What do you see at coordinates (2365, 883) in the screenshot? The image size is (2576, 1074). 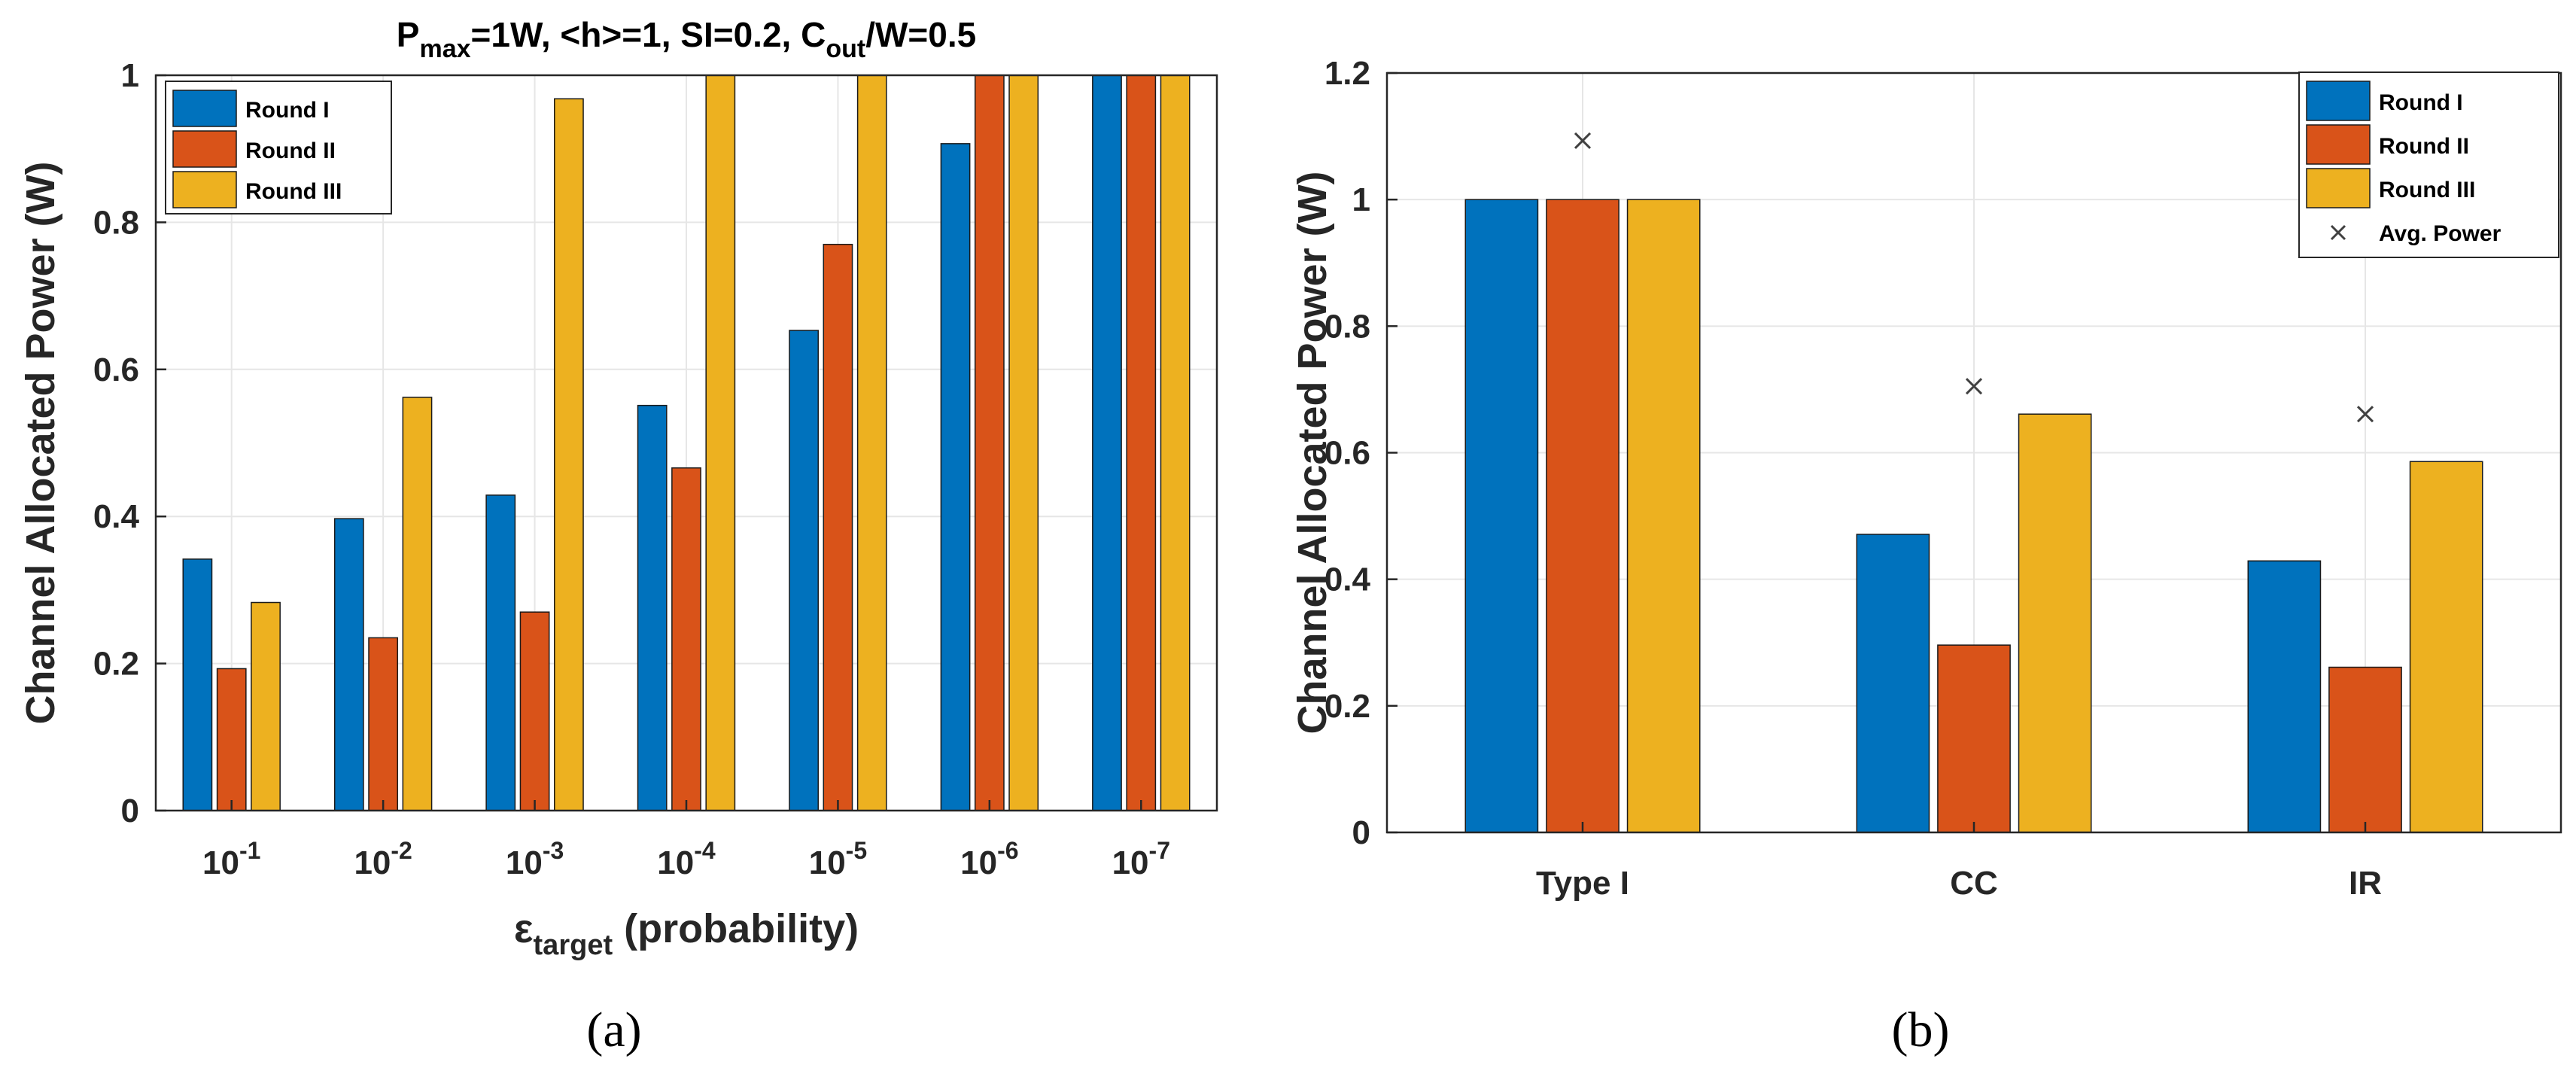 I see `x-tick-label: IR` at bounding box center [2365, 883].